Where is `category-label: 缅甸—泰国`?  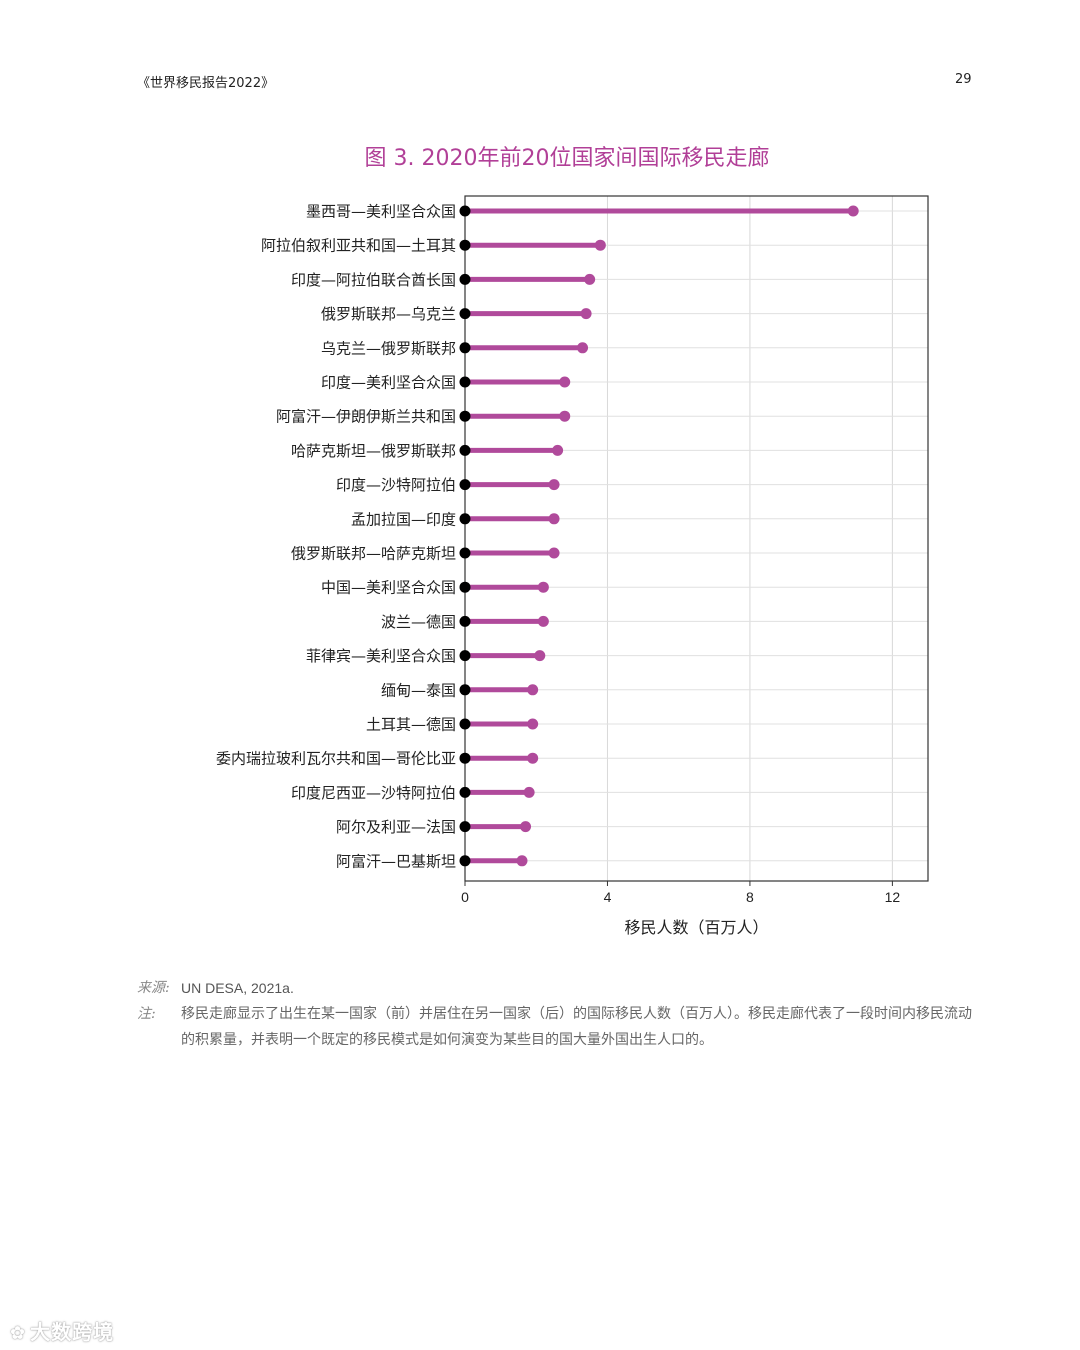 category-label: 缅甸—泰国 is located at coordinates (418, 690).